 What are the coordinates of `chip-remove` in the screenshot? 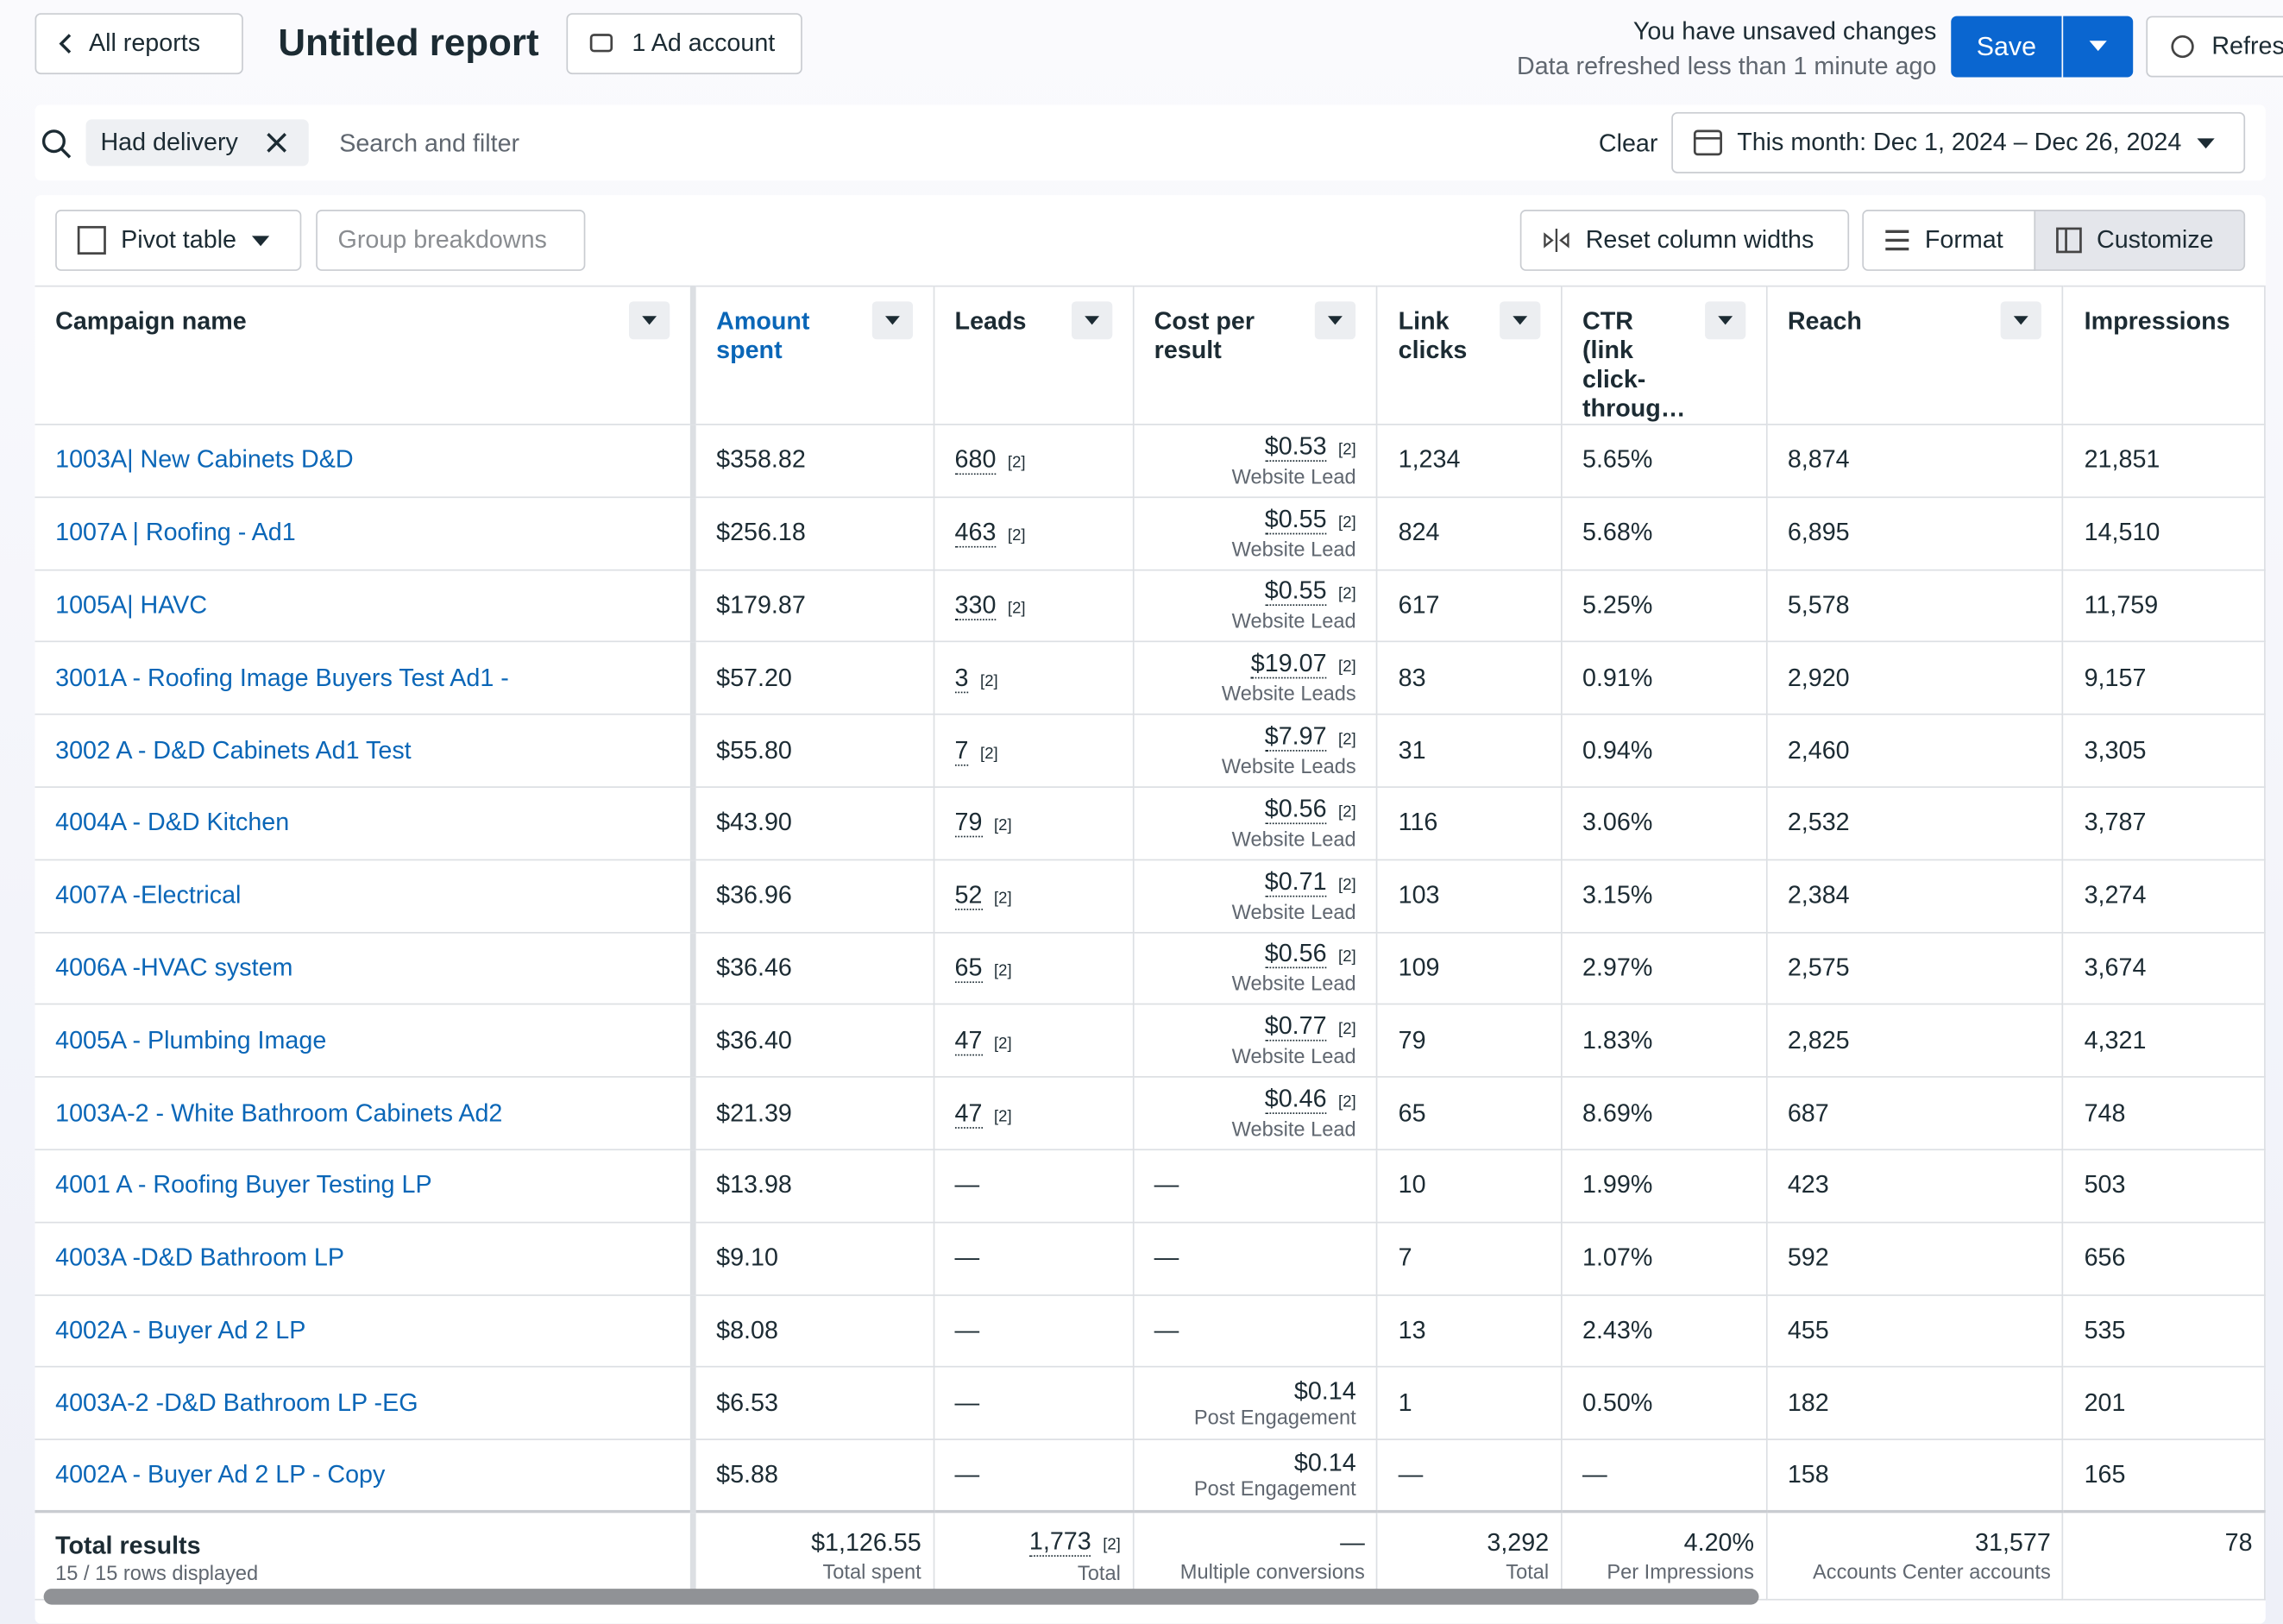 It's located at (275, 142).